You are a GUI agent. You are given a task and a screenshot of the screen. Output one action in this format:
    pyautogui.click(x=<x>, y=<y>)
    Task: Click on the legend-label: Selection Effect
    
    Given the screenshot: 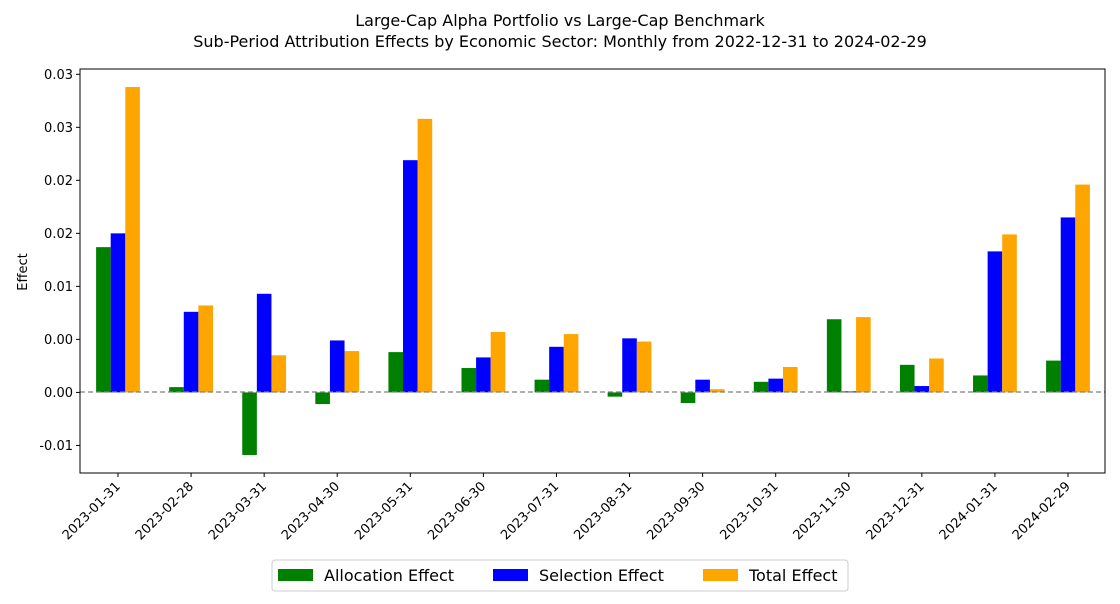 What is the action you would take?
    pyautogui.click(x=601, y=575)
    